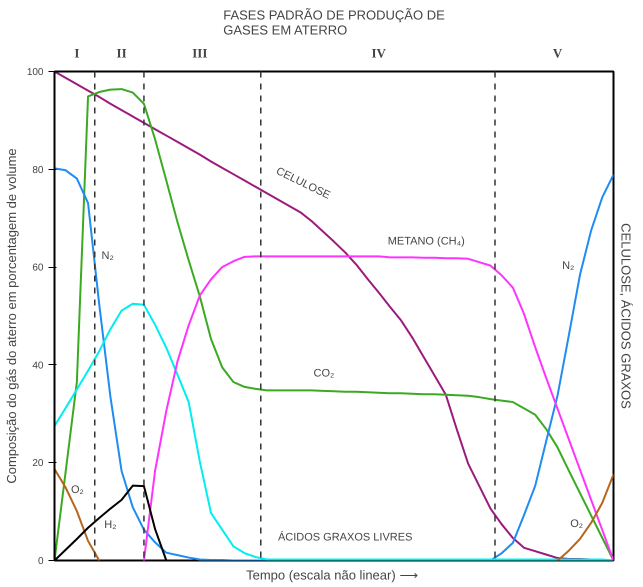 The width and height of the screenshot is (643, 587). What do you see at coordinates (77, 53) in the screenshot?
I see `x-tick-label: I` at bounding box center [77, 53].